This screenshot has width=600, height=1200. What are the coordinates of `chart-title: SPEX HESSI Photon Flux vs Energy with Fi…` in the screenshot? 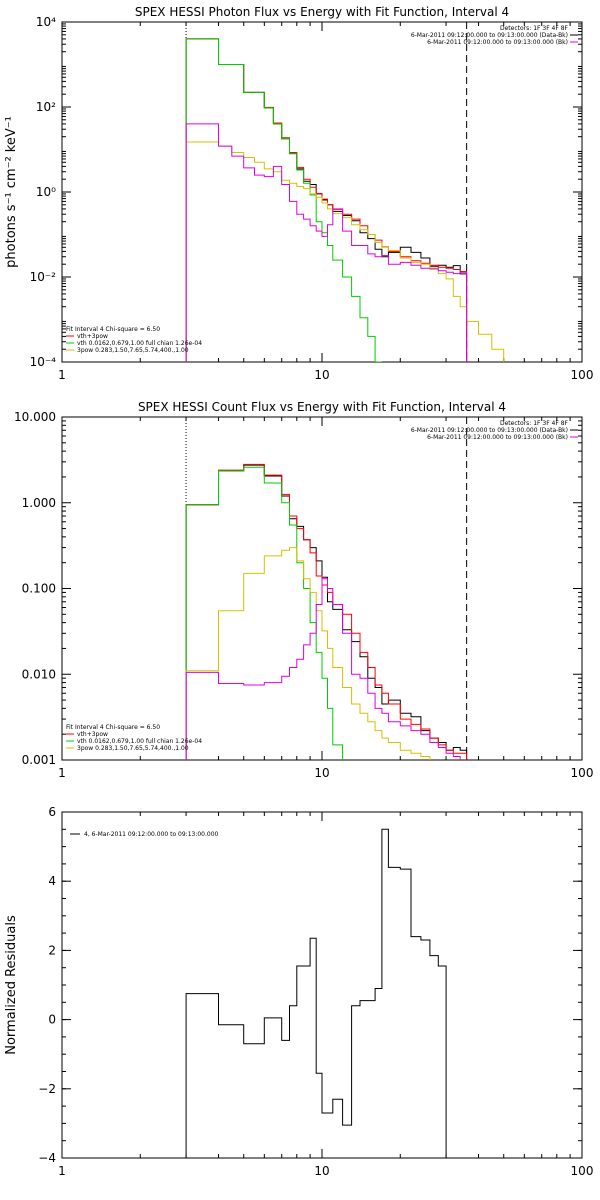 It's located at (322, 12).